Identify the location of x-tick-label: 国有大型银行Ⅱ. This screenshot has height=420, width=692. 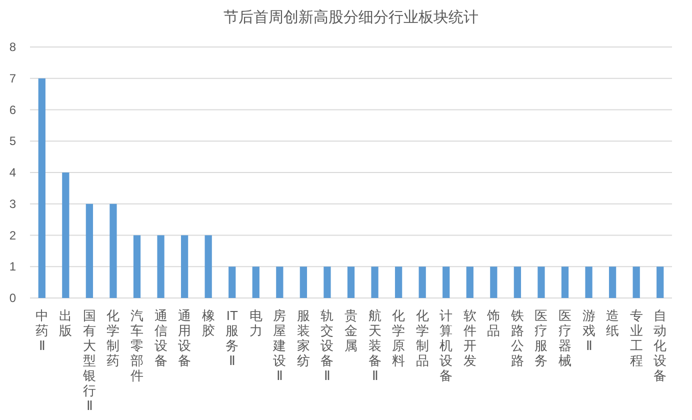
(89, 360).